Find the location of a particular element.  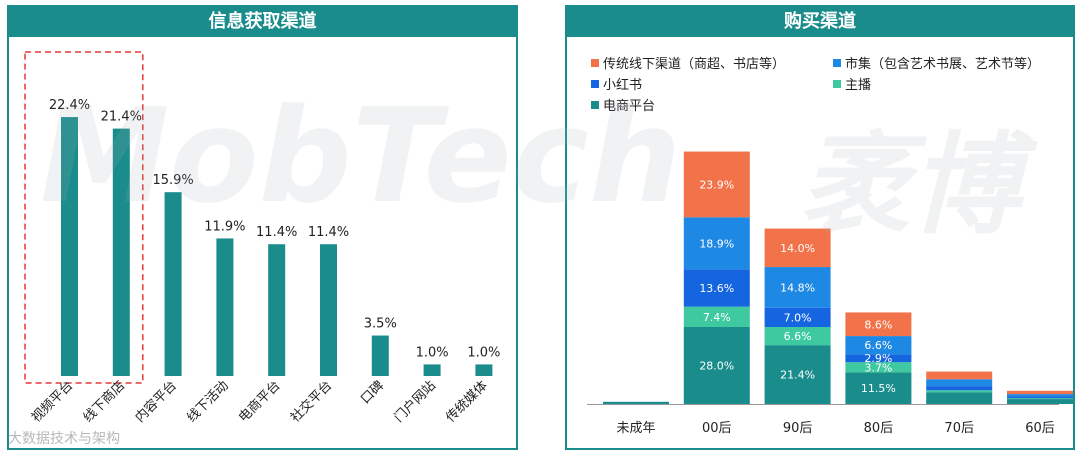

category-label: 80后 is located at coordinates (879, 428).